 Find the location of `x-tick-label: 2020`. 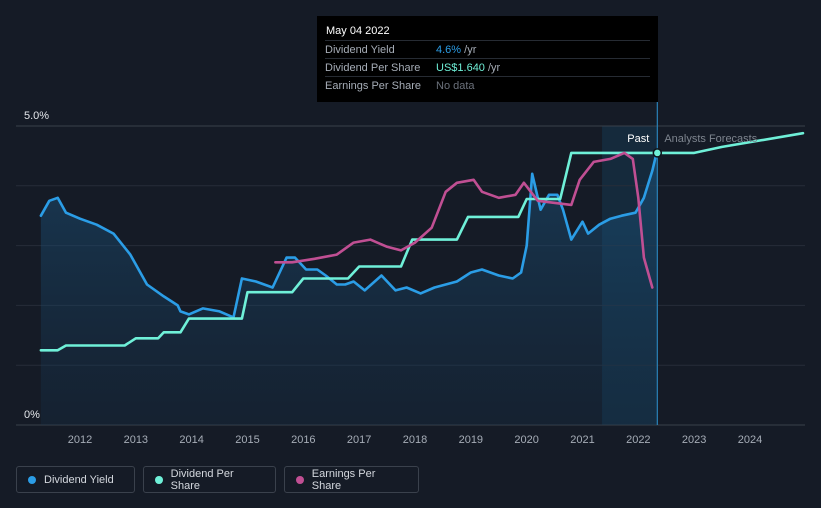

x-tick-label: 2020 is located at coordinates (526, 440).